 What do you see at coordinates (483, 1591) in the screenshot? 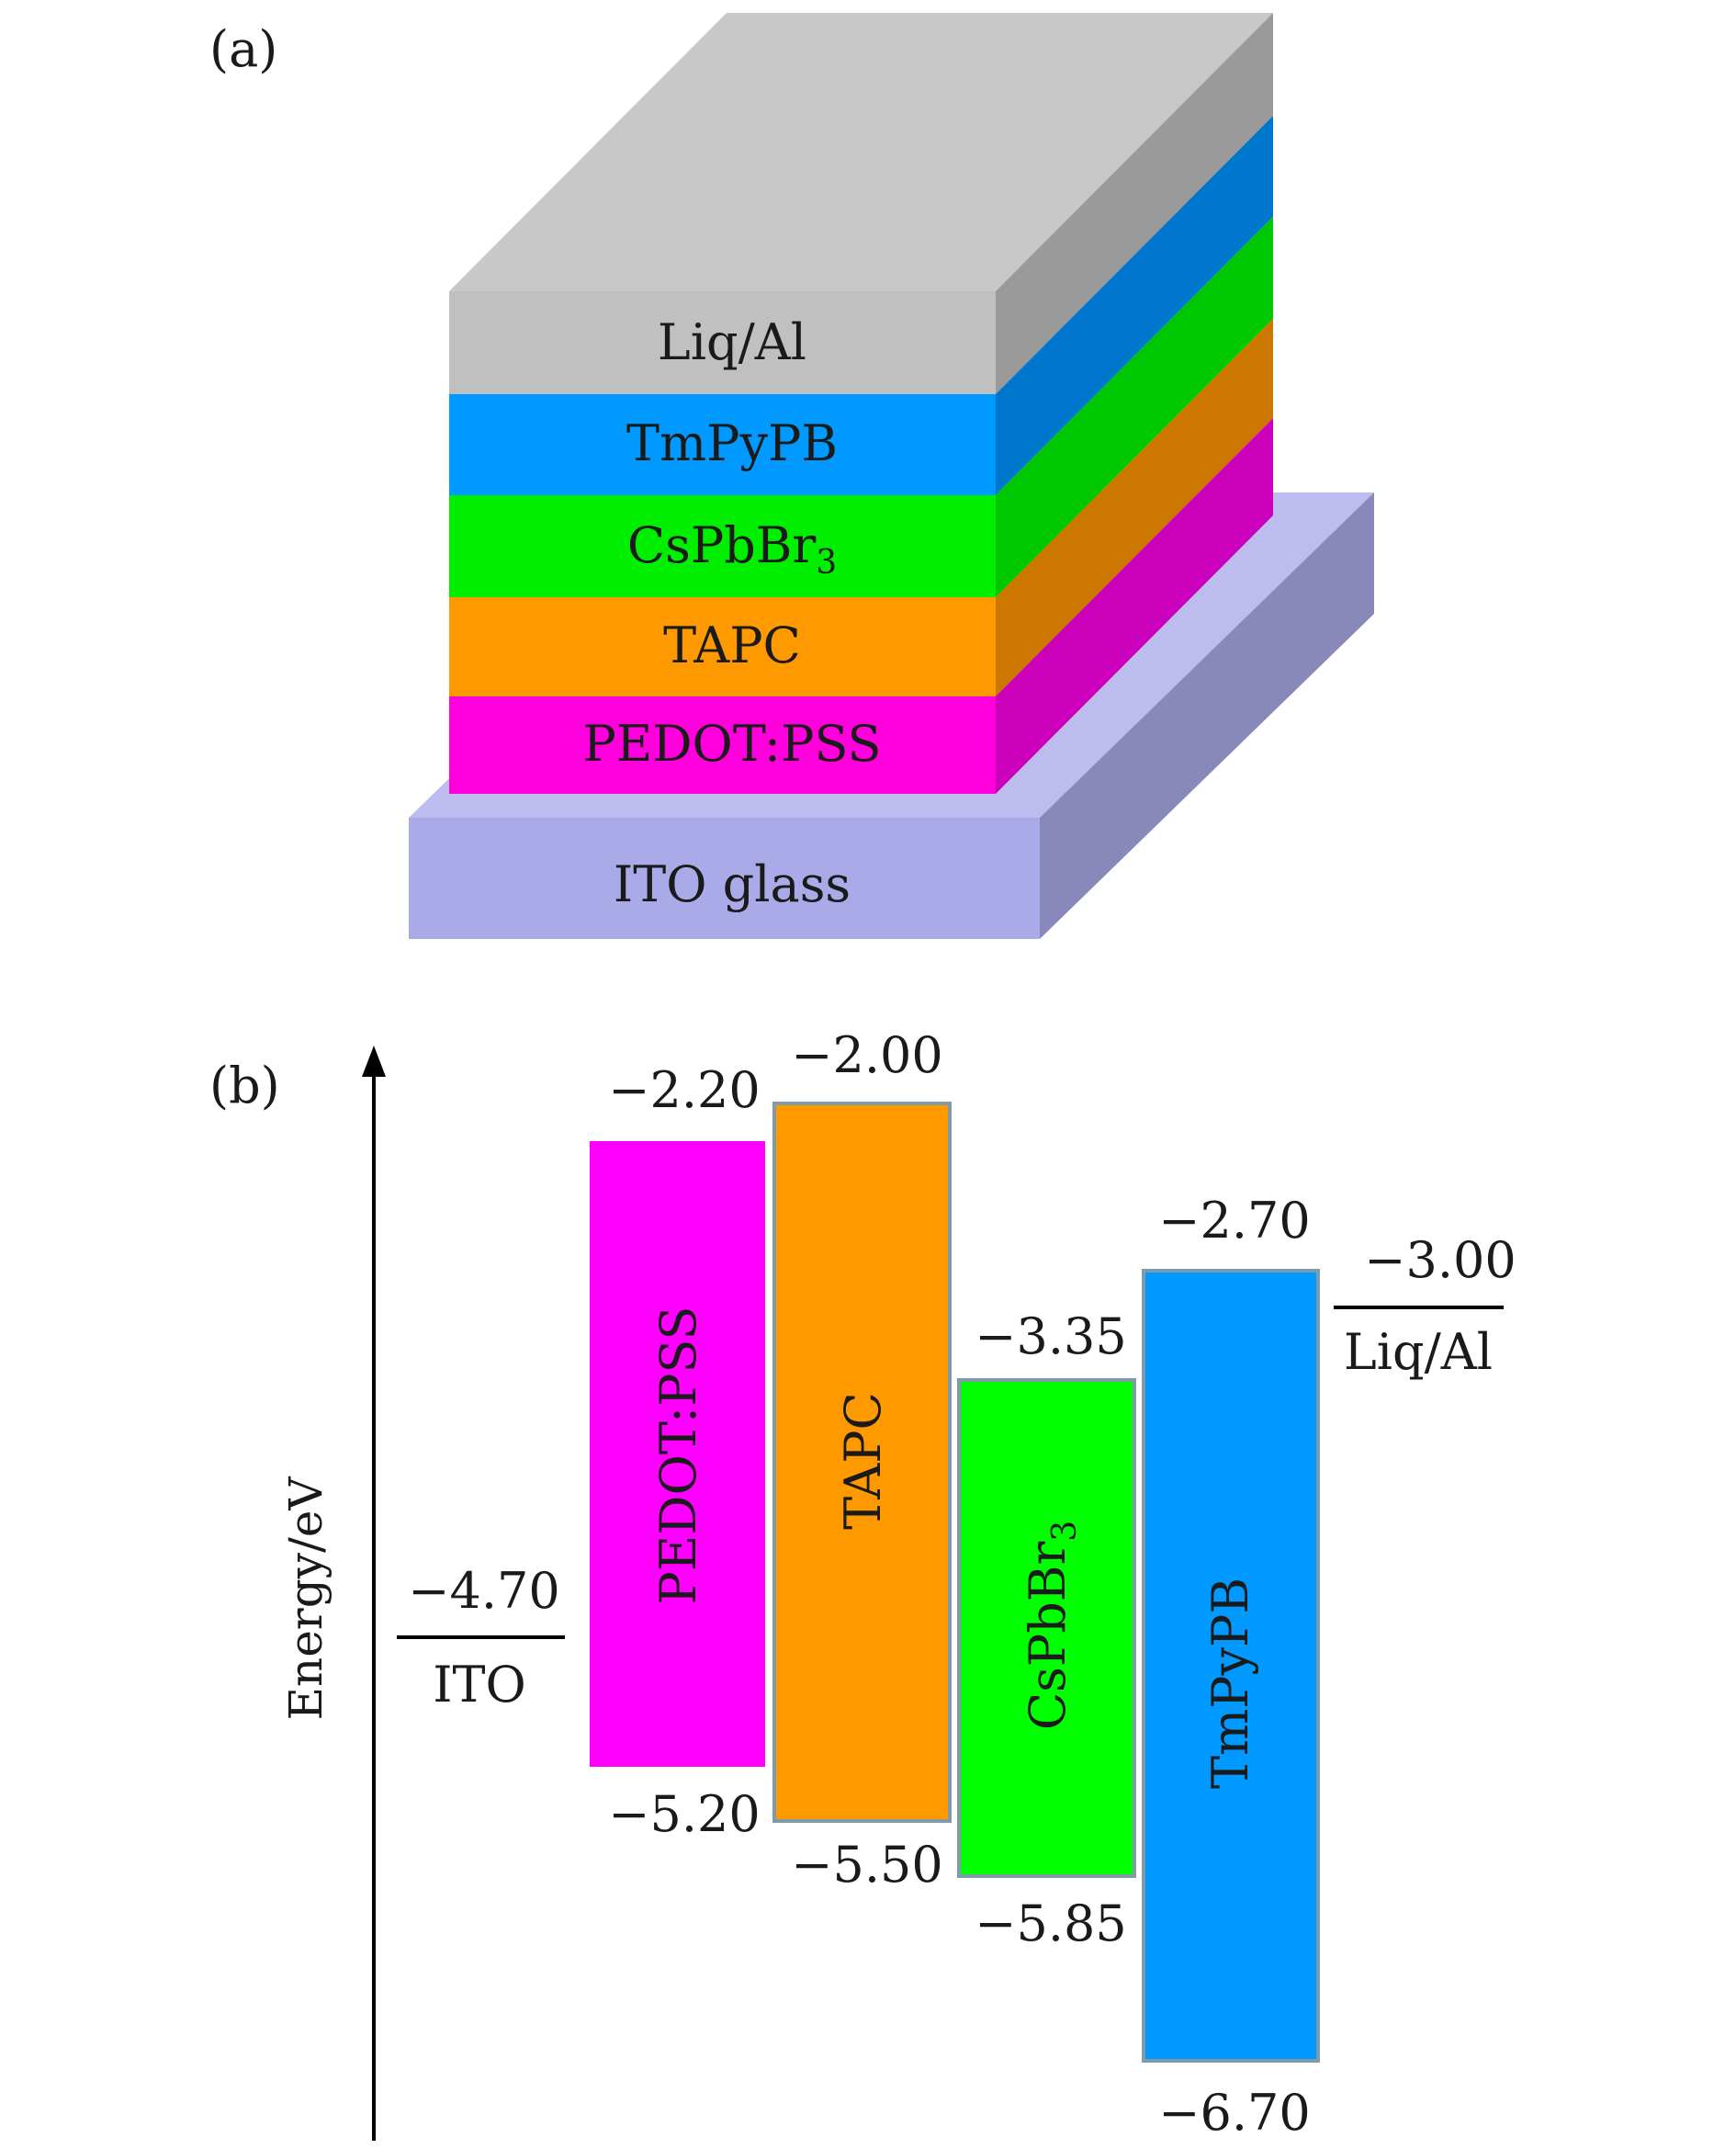
I see `level-ito-value: −4.70` at bounding box center [483, 1591].